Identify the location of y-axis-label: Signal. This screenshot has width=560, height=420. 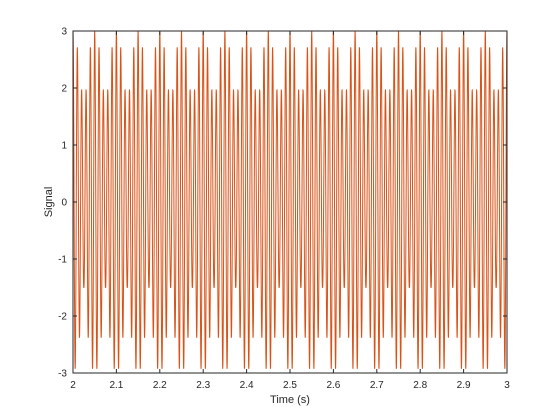
(49, 202).